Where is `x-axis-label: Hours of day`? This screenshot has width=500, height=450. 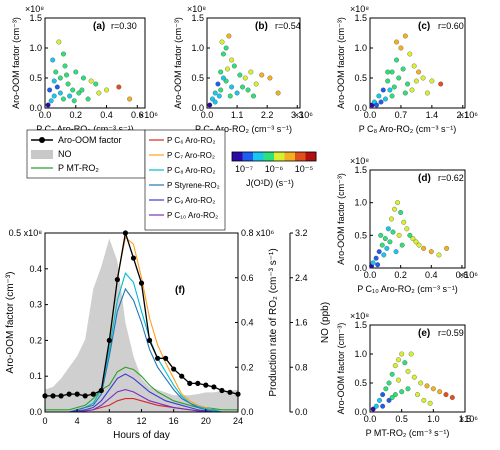
x-axis-label: Hours of day is located at coordinates (141, 435).